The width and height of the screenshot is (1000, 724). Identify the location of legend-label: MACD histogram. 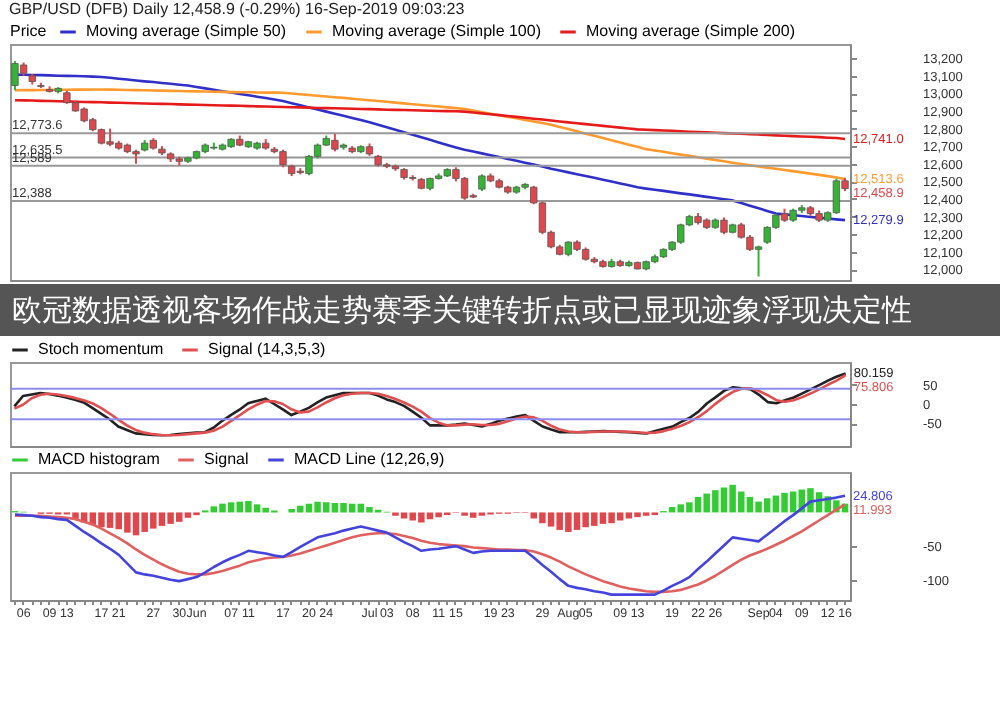
(99, 459).